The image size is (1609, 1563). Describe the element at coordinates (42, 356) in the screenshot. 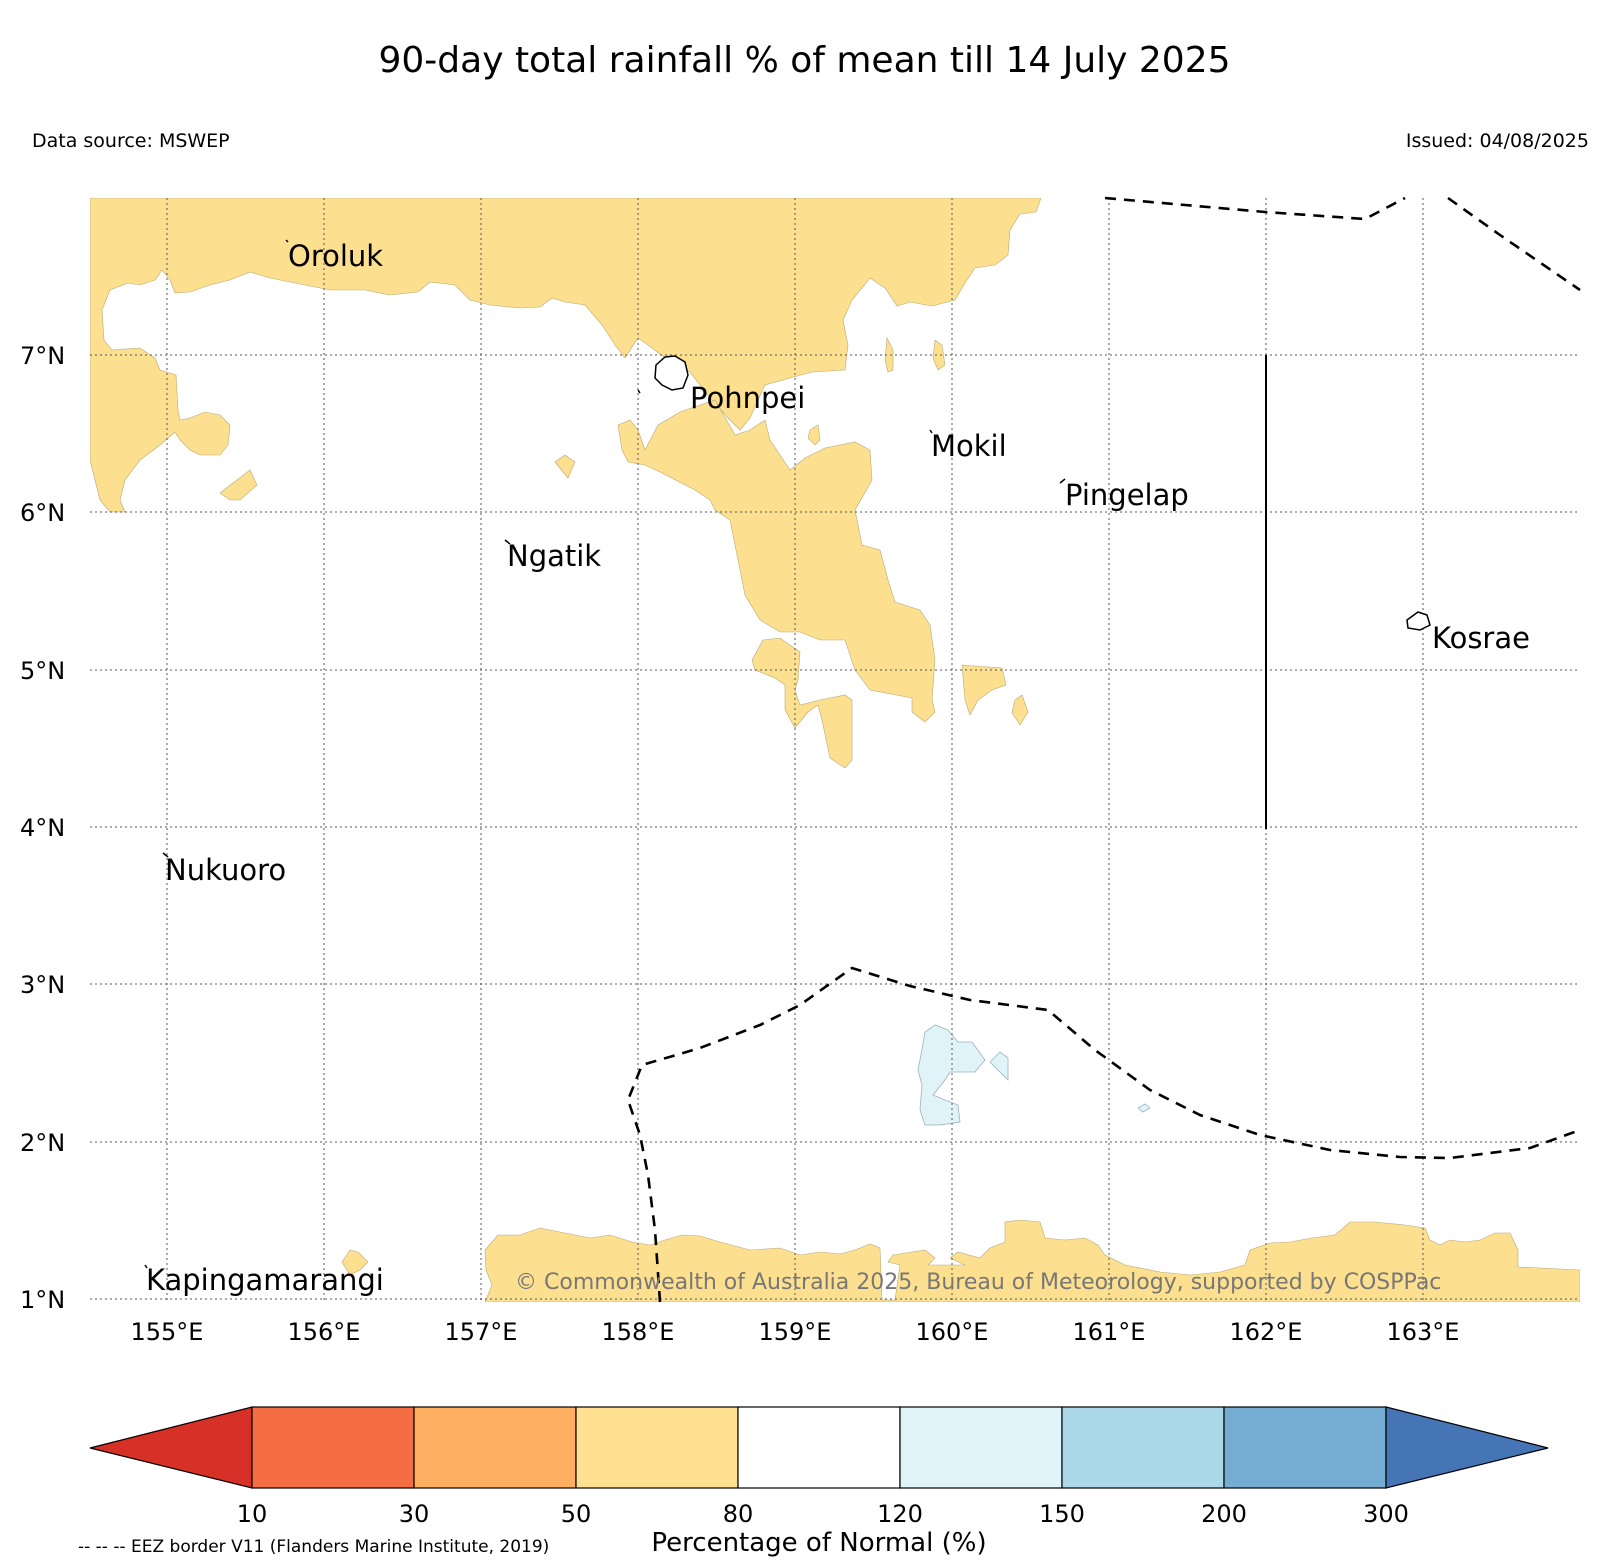

I see `lat-label: 7°N` at that location.